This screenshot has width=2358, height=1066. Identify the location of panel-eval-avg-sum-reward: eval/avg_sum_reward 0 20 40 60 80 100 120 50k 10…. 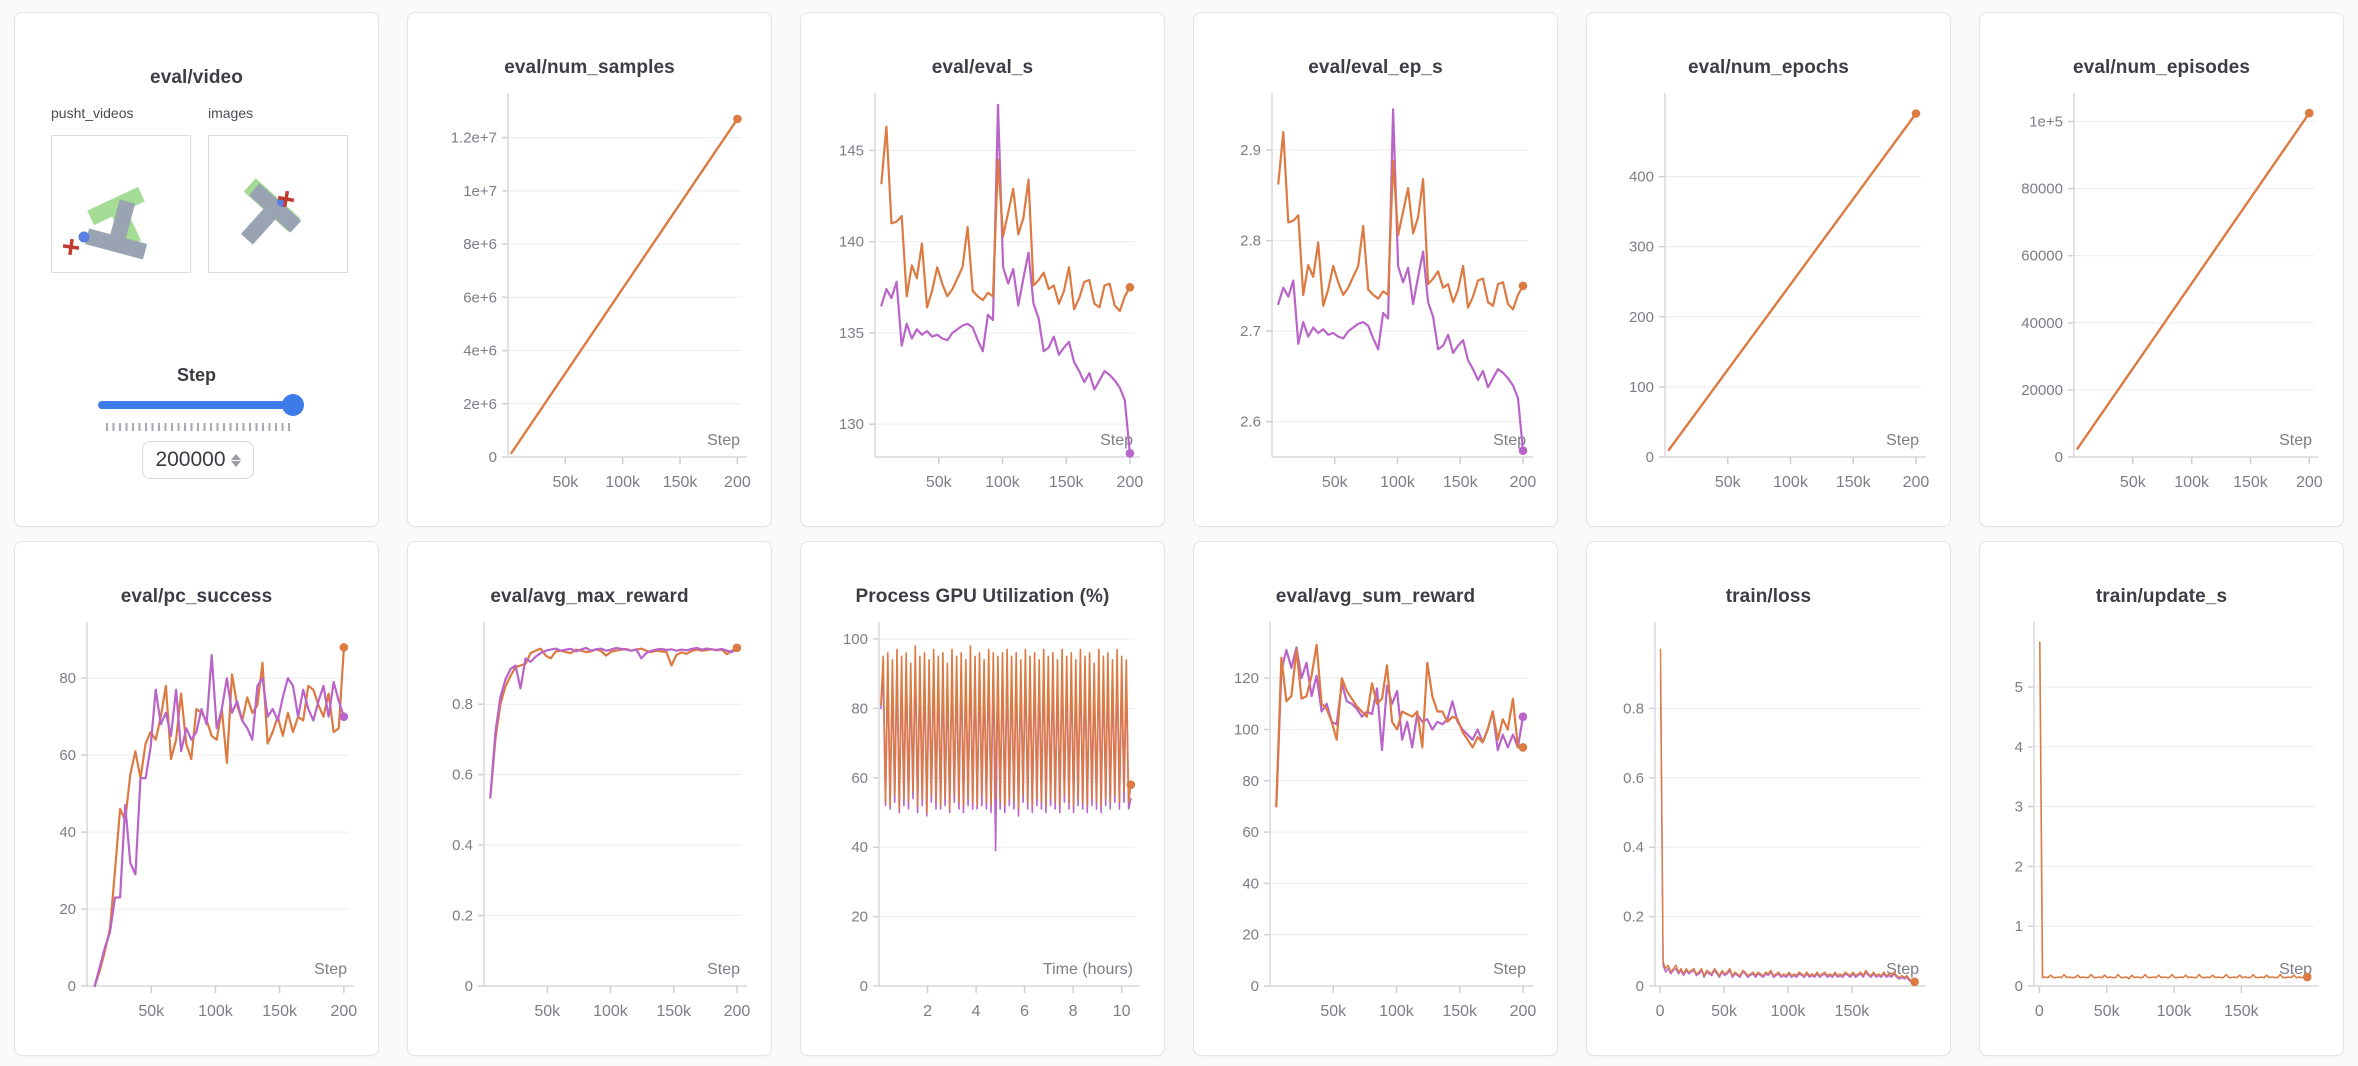
(1375, 798).